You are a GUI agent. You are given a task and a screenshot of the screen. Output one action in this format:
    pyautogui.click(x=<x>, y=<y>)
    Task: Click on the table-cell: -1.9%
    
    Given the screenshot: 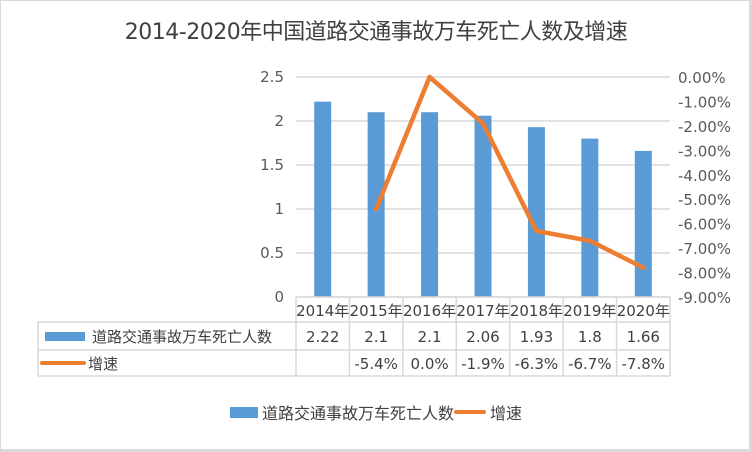 What is the action you would take?
    pyautogui.click(x=483, y=364)
    